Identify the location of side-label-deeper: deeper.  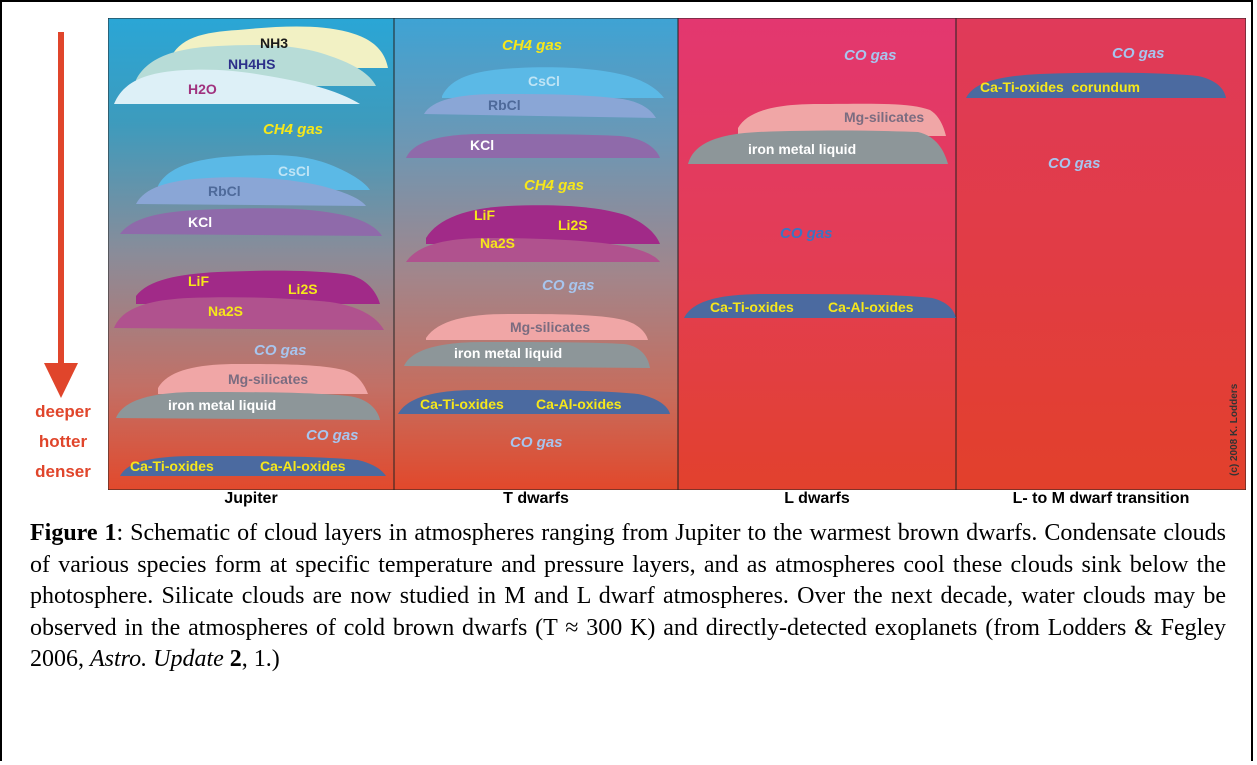
(63, 411).